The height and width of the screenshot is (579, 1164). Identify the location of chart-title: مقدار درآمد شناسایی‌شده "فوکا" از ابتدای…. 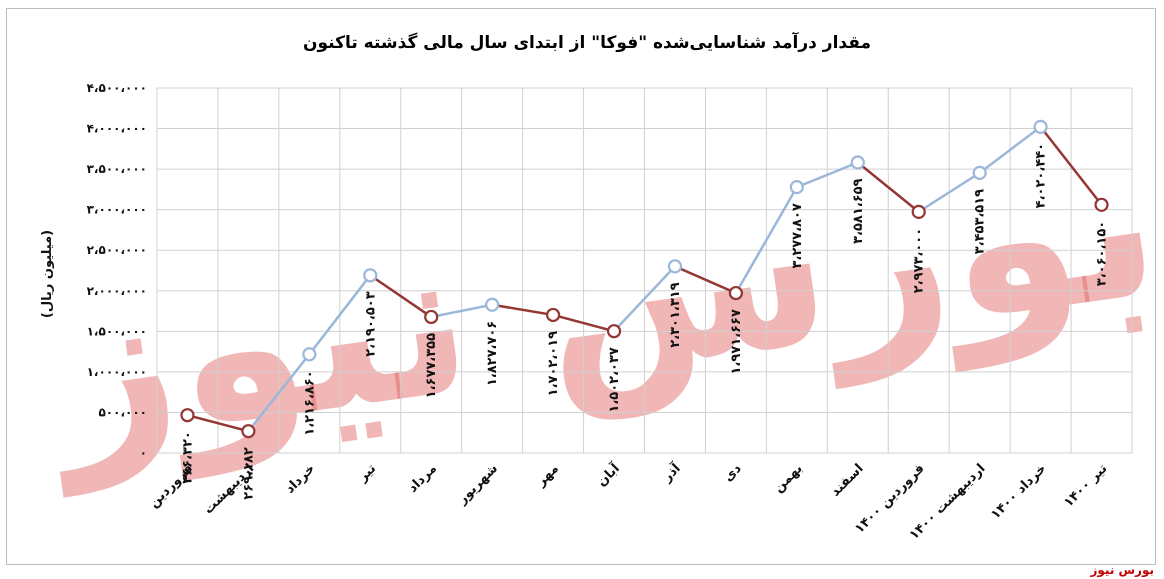
(587, 42).